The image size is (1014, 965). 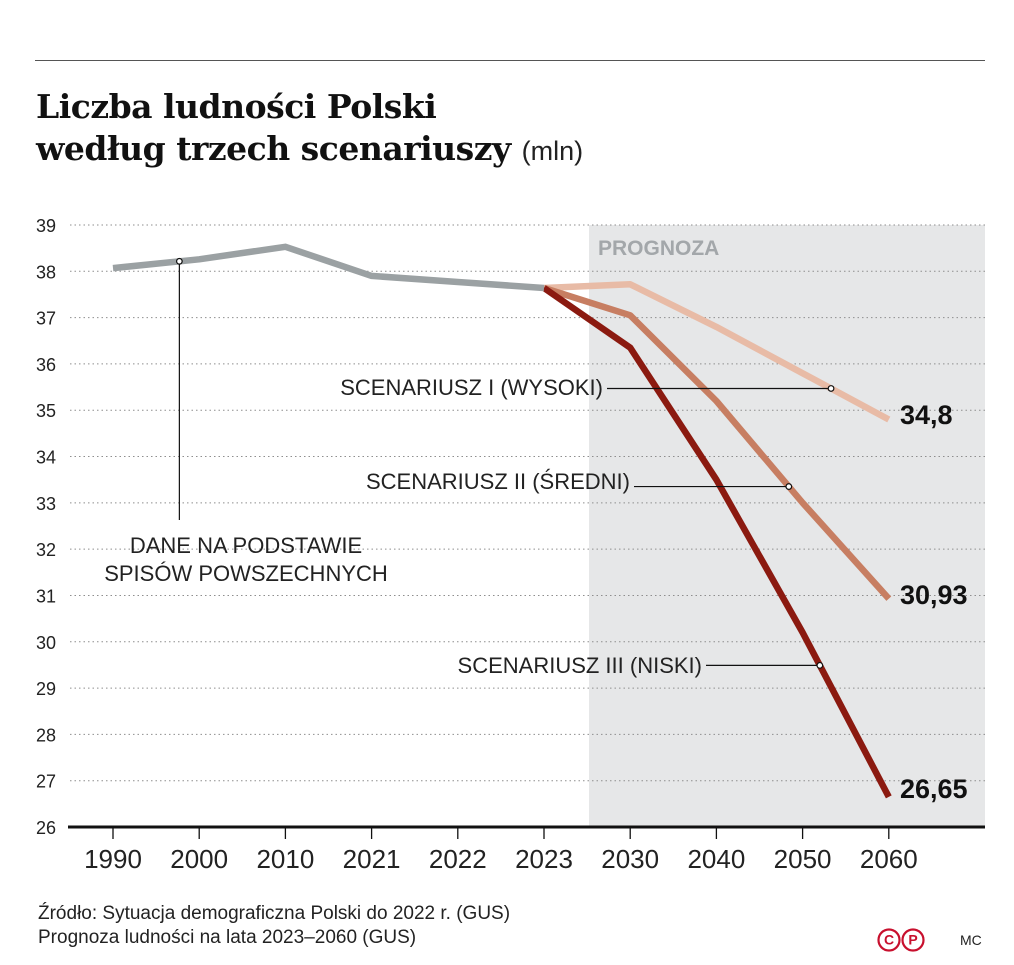 What do you see at coordinates (901, 940) in the screenshot?
I see `publisher-logo: C P` at bounding box center [901, 940].